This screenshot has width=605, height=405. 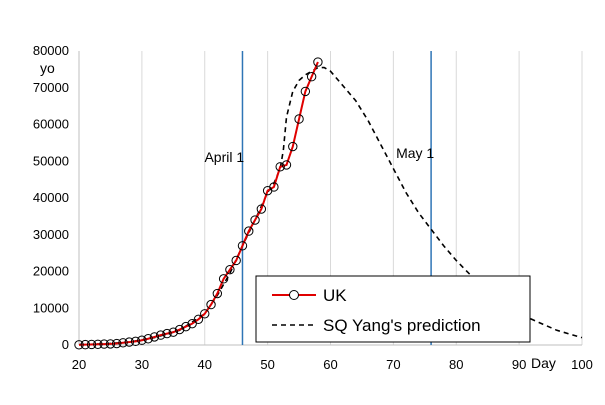 What do you see at coordinates (335, 295) in the screenshot?
I see `legend-uk-label: UK` at bounding box center [335, 295].